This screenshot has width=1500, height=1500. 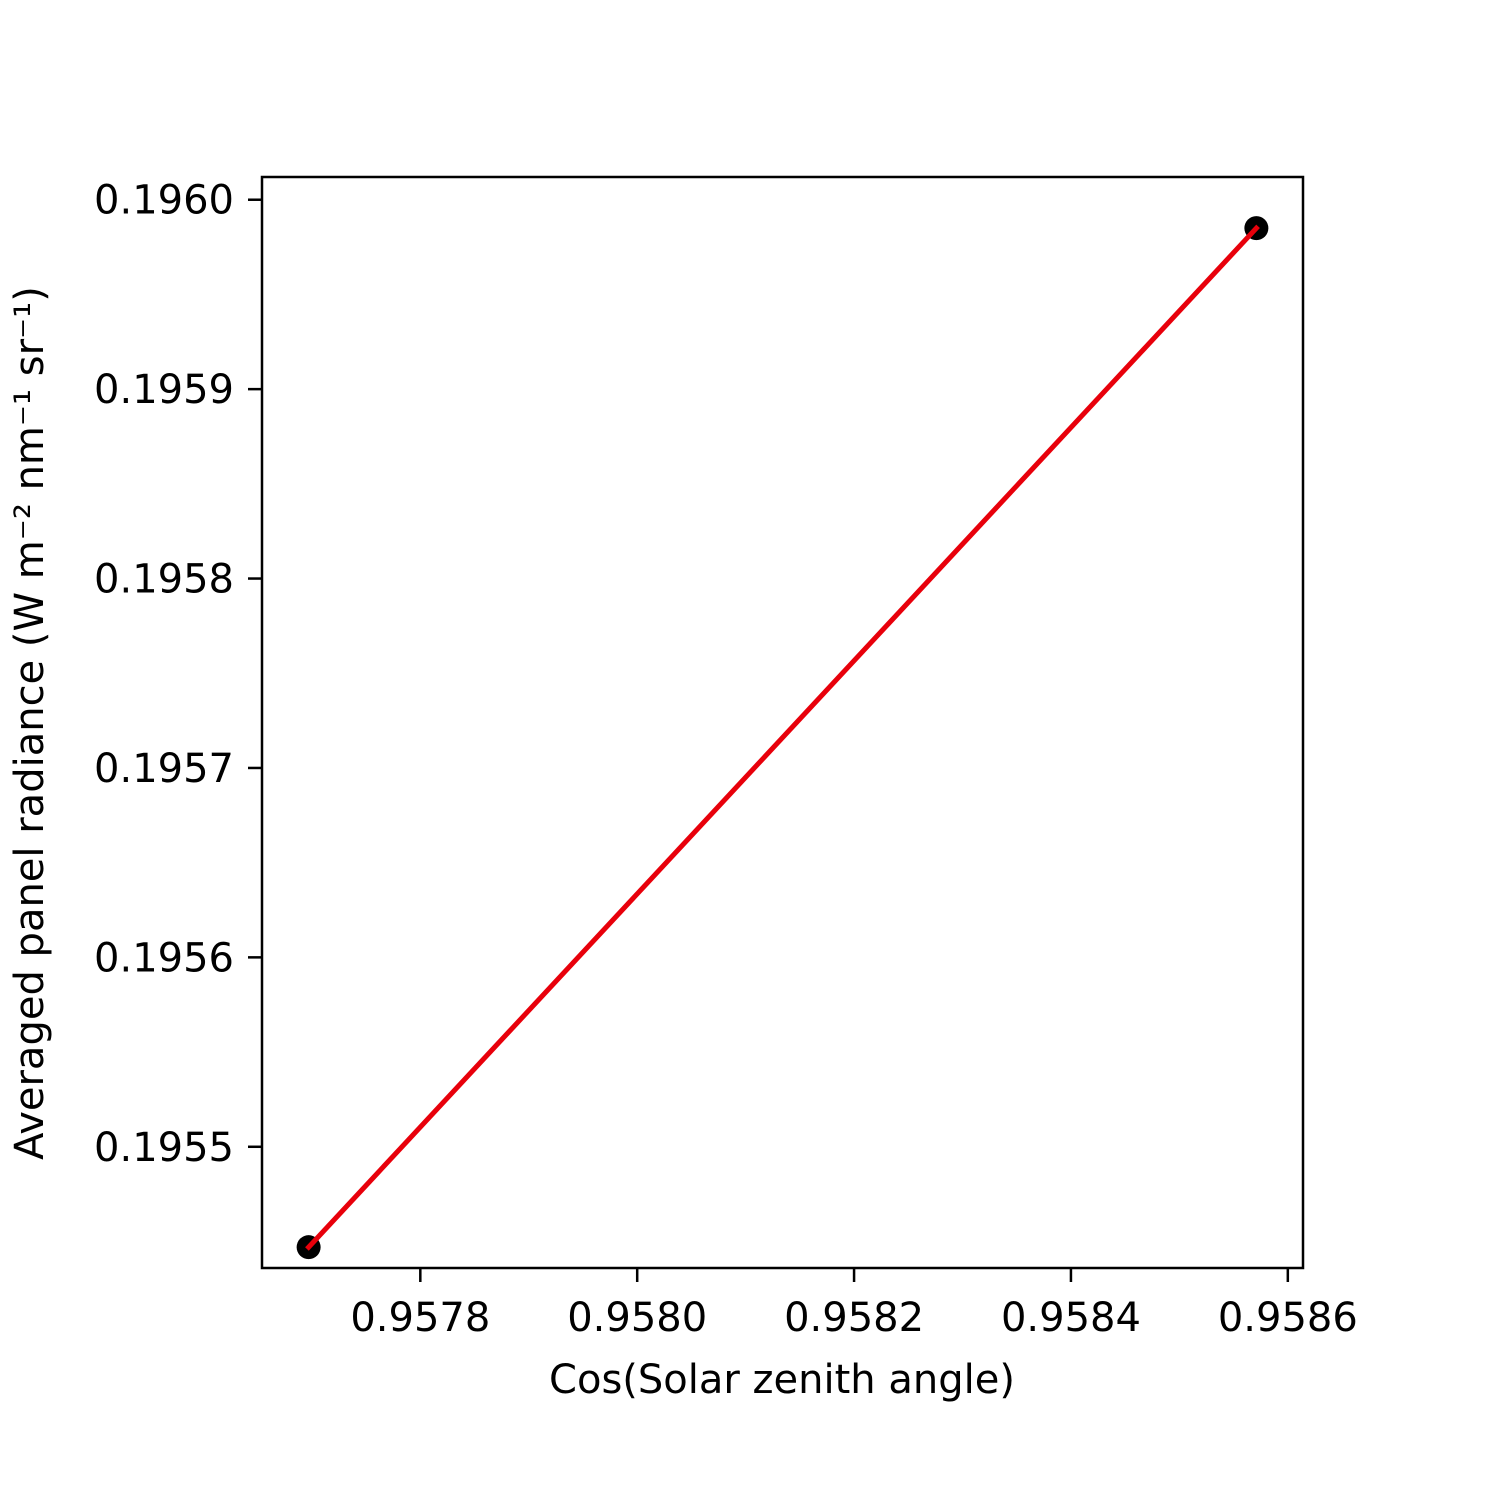 What do you see at coordinates (1288, 1318) in the screenshot?
I see `x-tick-label: 0.9586` at bounding box center [1288, 1318].